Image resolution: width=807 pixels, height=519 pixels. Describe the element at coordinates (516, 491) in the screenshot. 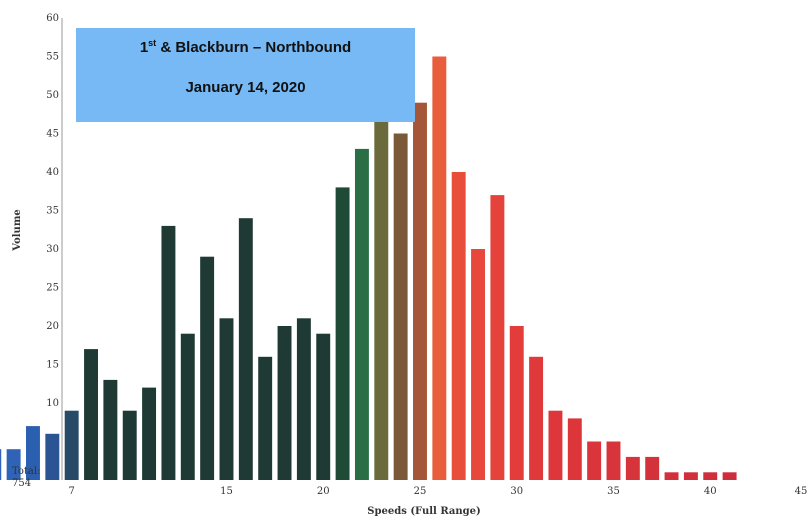

I see `x-tick-label: 30` at that location.